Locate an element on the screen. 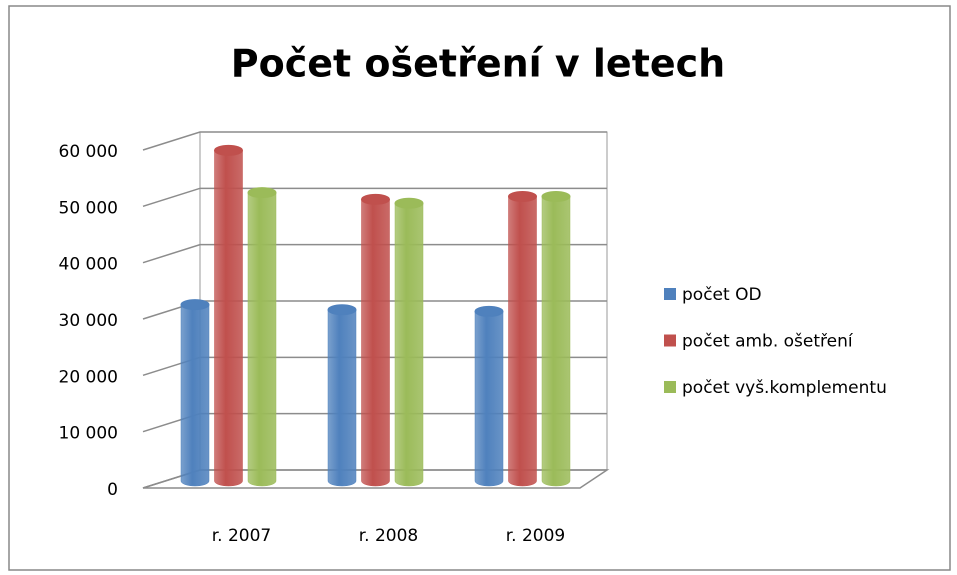 Image resolution: width=957 pixels, height=575 pixels. x-tick-label: r. 2008 is located at coordinates (389, 536).